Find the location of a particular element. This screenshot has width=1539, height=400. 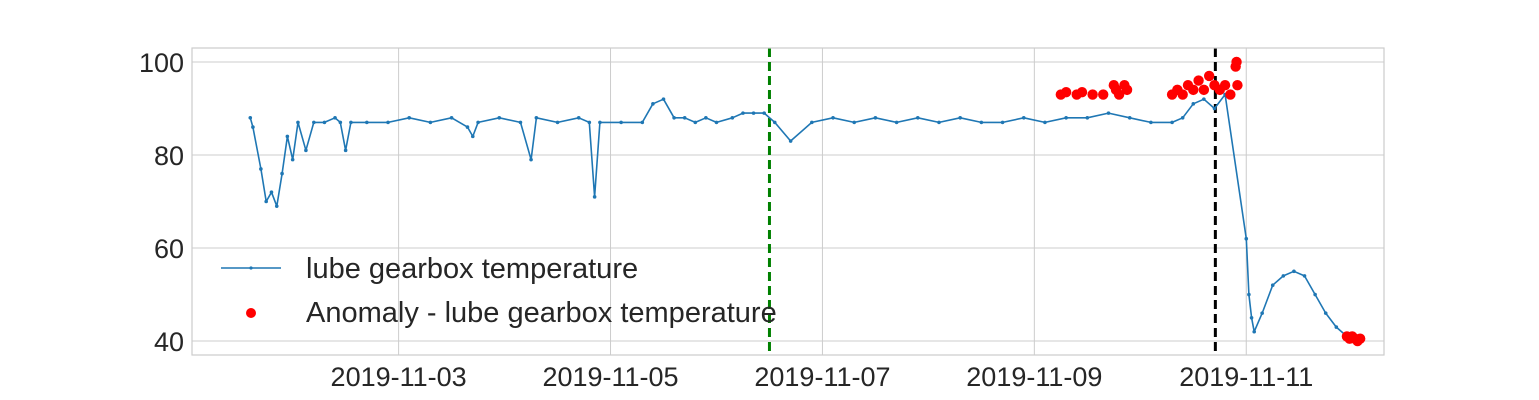

y-tick-label: 80 is located at coordinates (169, 156).